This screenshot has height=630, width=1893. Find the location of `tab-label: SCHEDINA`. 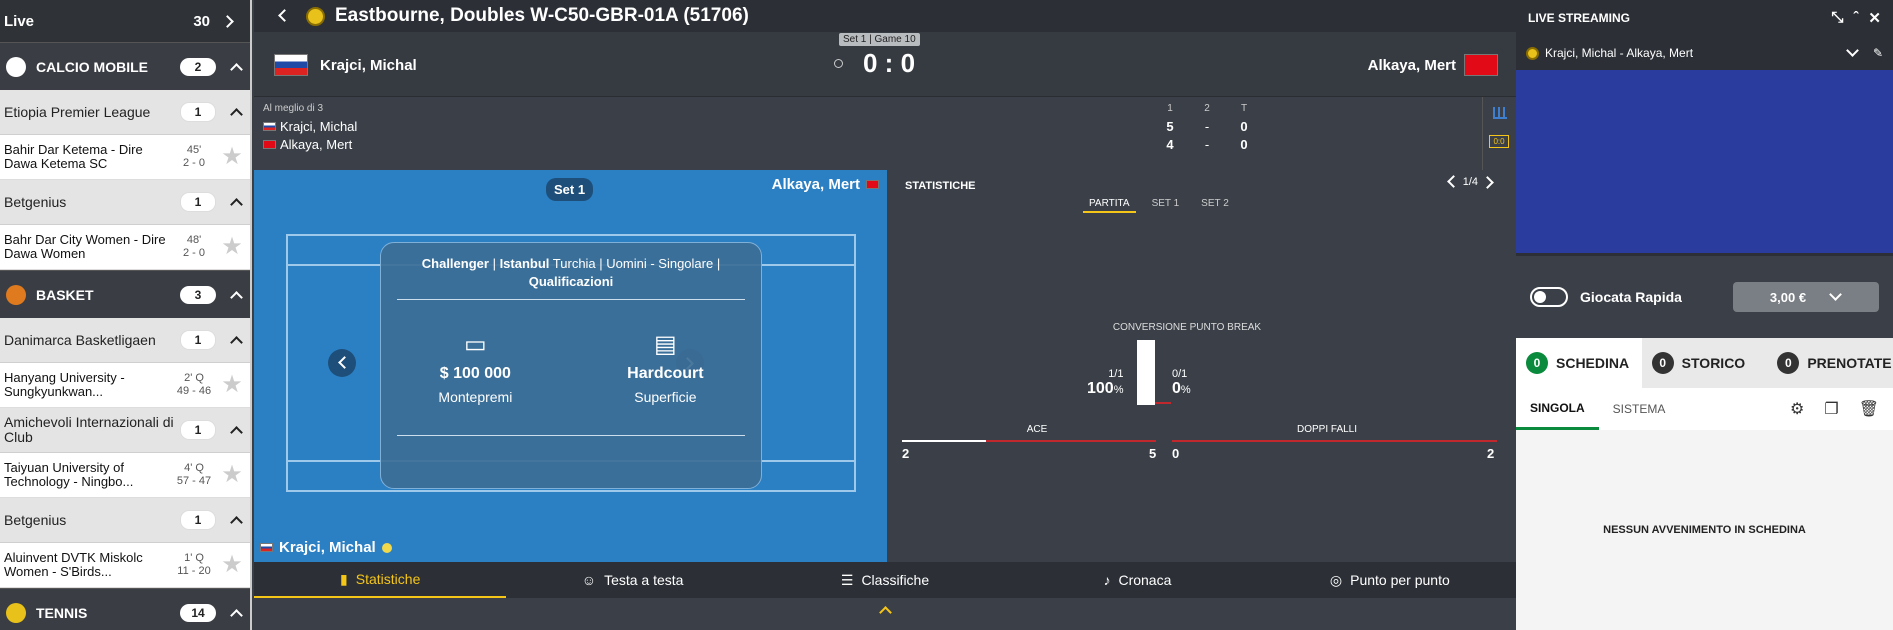

tab-label: SCHEDINA is located at coordinates (1593, 363).